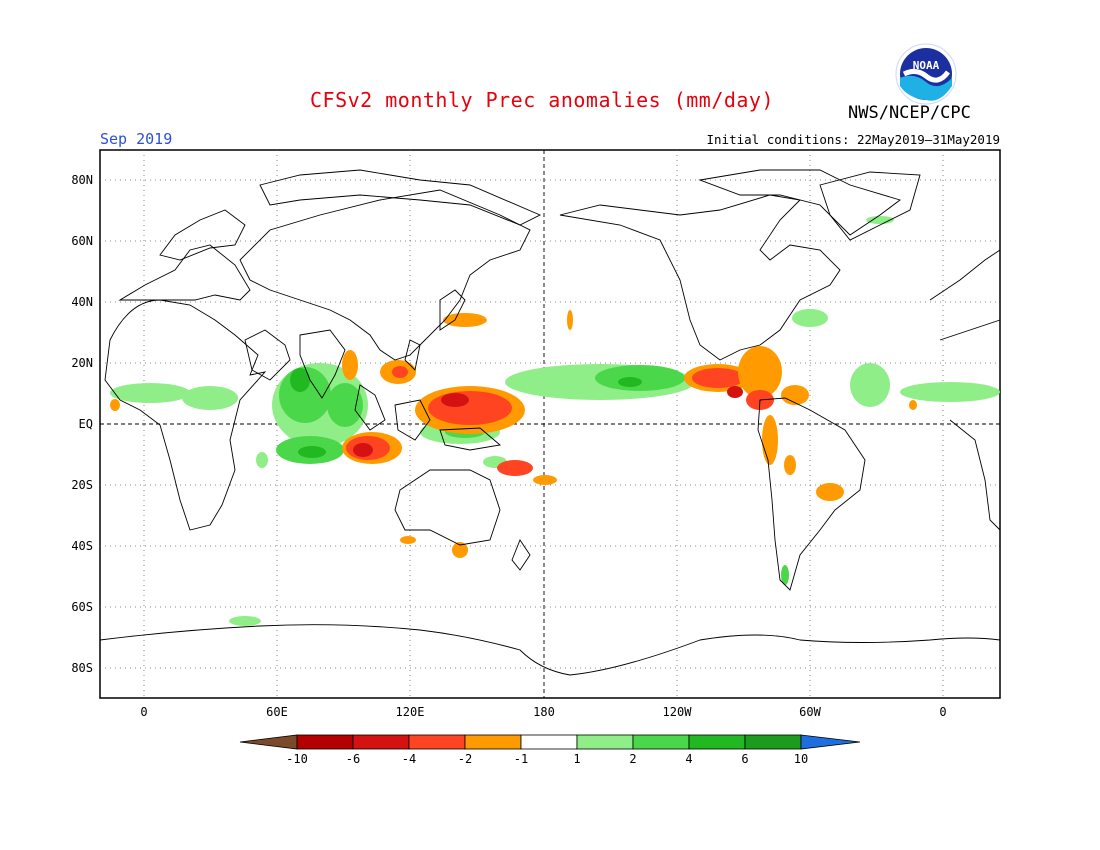 This screenshot has height=850, width=1100. What do you see at coordinates (136, 139) in the screenshot?
I see `forecast-month: Sep 2019` at bounding box center [136, 139].